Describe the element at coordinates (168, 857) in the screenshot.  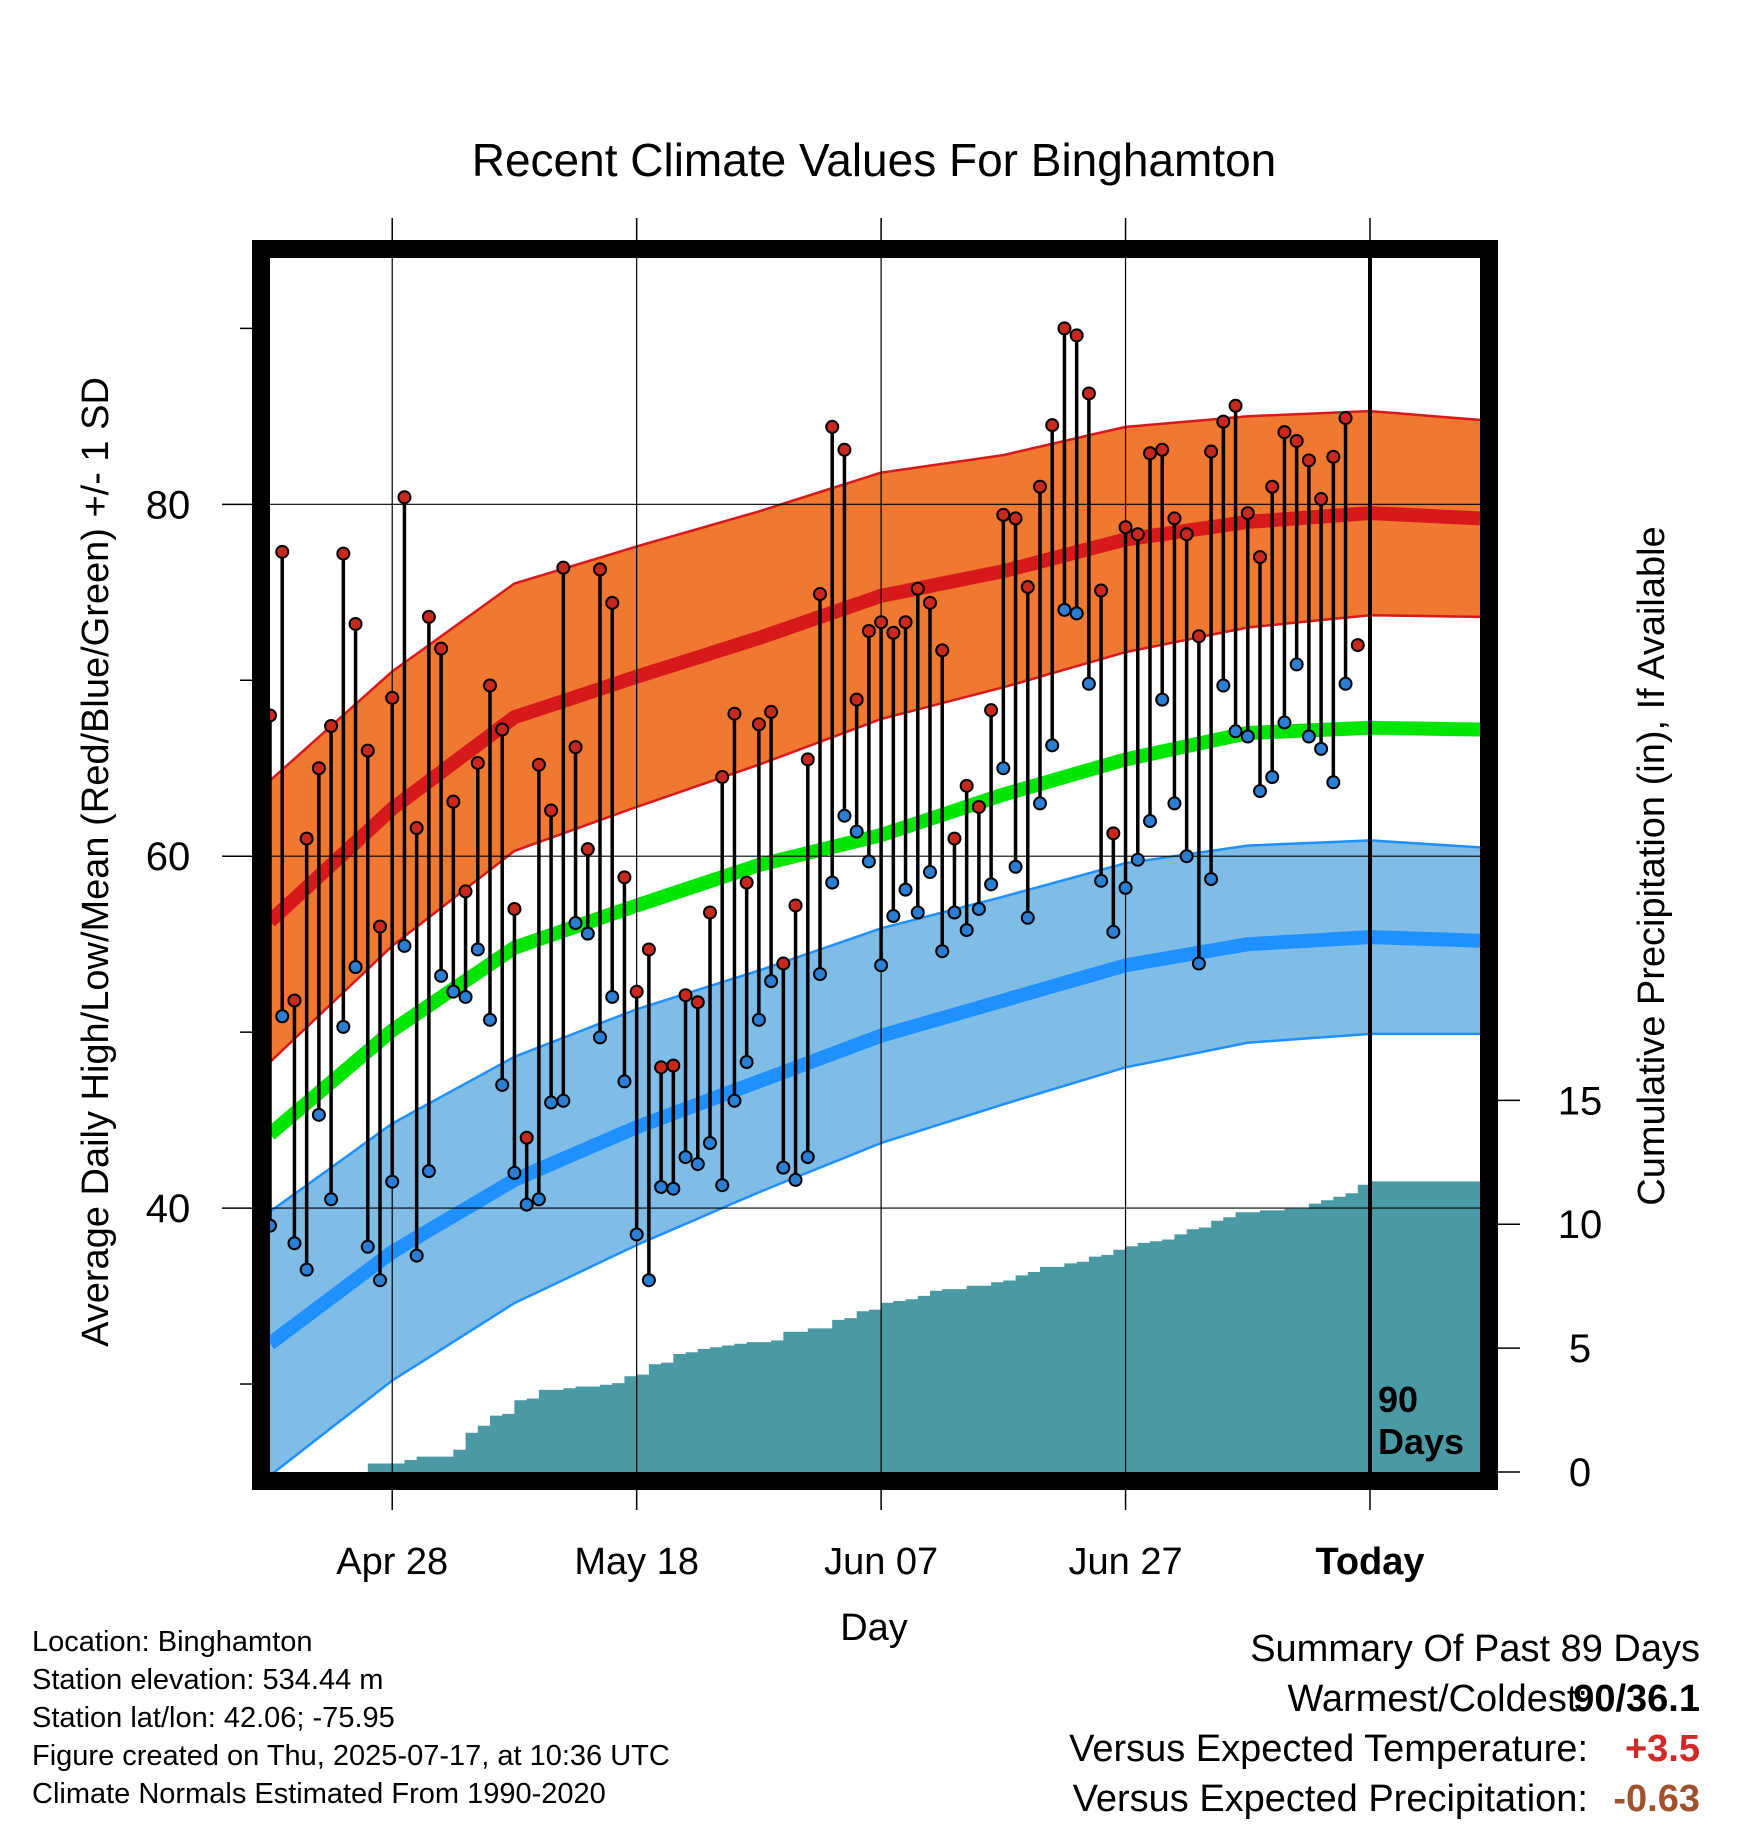
I see `y-tick-label: 60` at that location.